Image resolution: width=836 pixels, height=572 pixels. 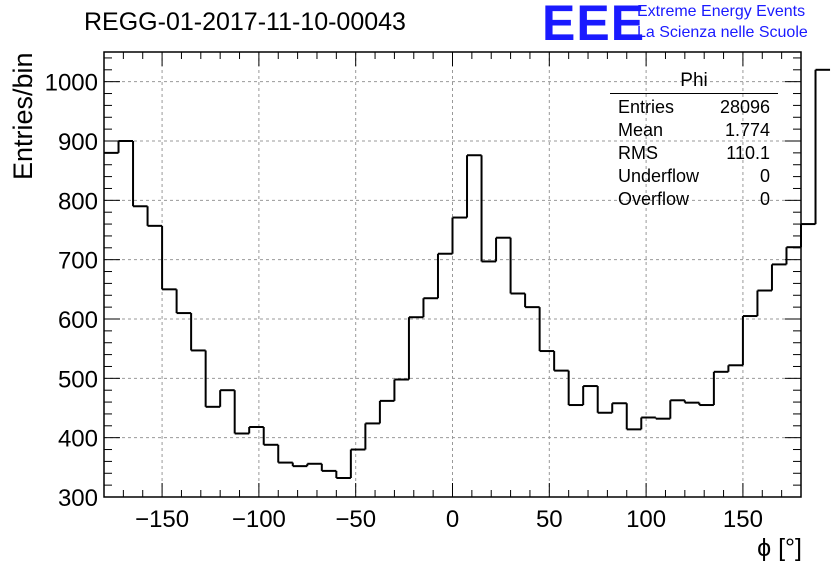 What do you see at coordinates (748, 153) in the screenshot?
I see `stats-value: 110.1` at bounding box center [748, 153].